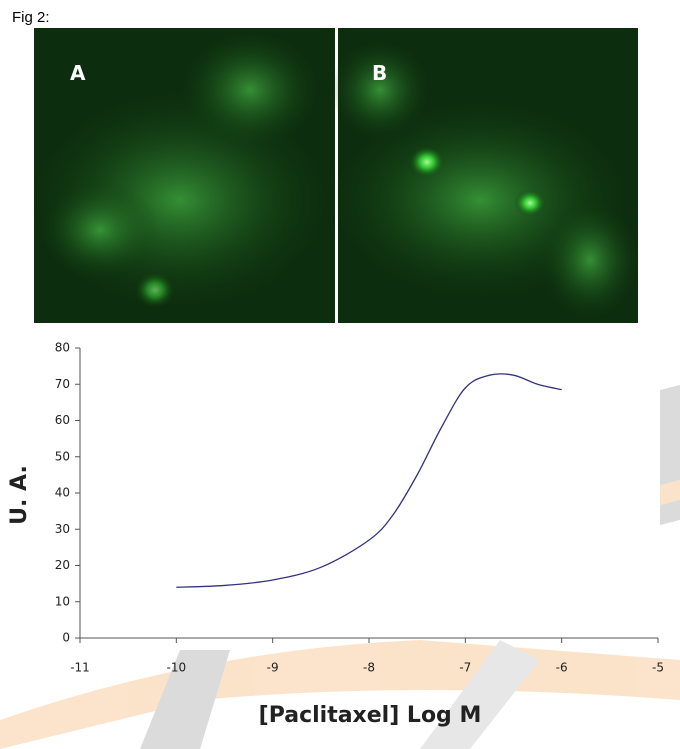 The height and width of the screenshot is (749, 680). I want to click on x-tick-label: -5, so click(658, 668).